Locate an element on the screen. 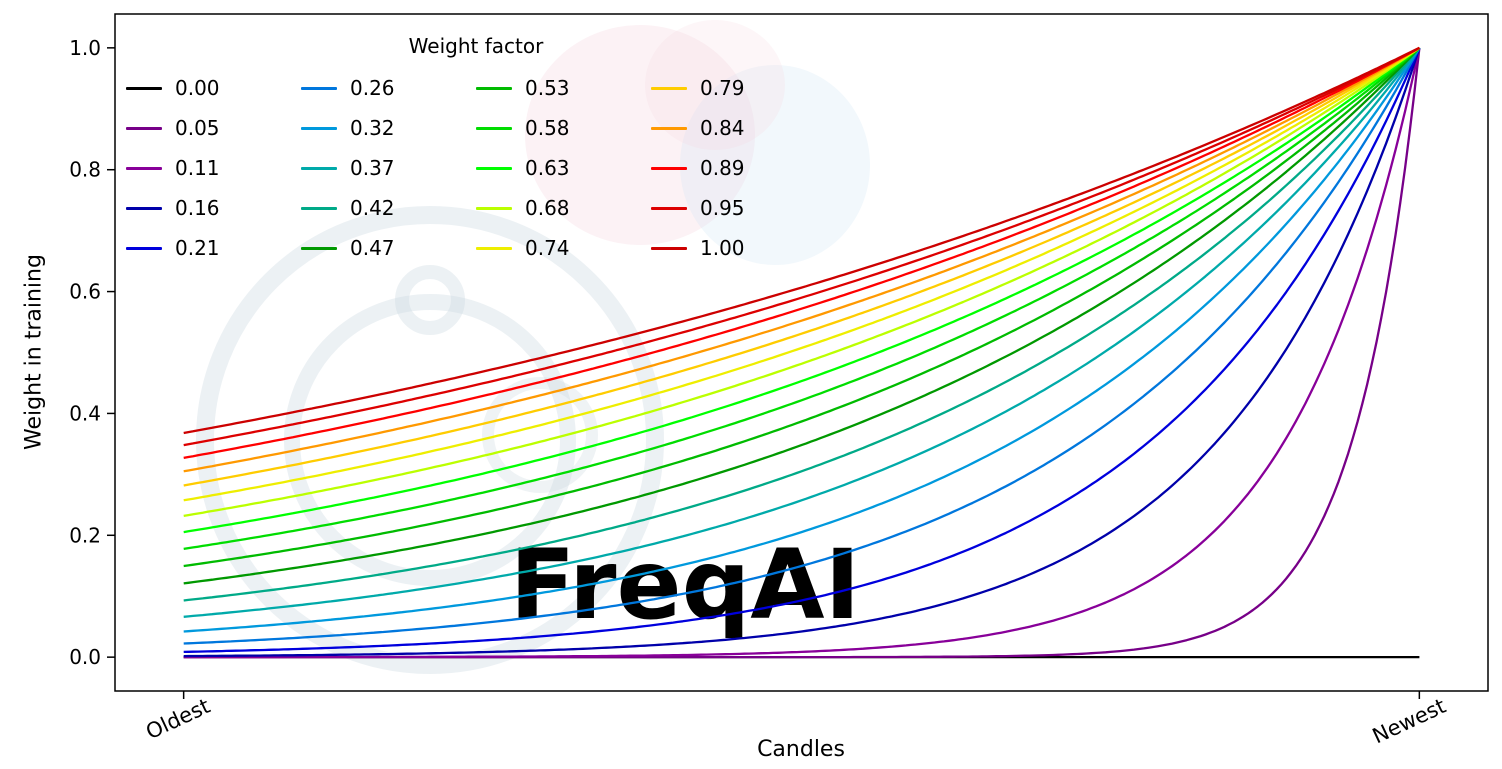 Image resolution: width=1502 pixels, height=769 pixels. legend-label: 0.05 is located at coordinates (197, 128).